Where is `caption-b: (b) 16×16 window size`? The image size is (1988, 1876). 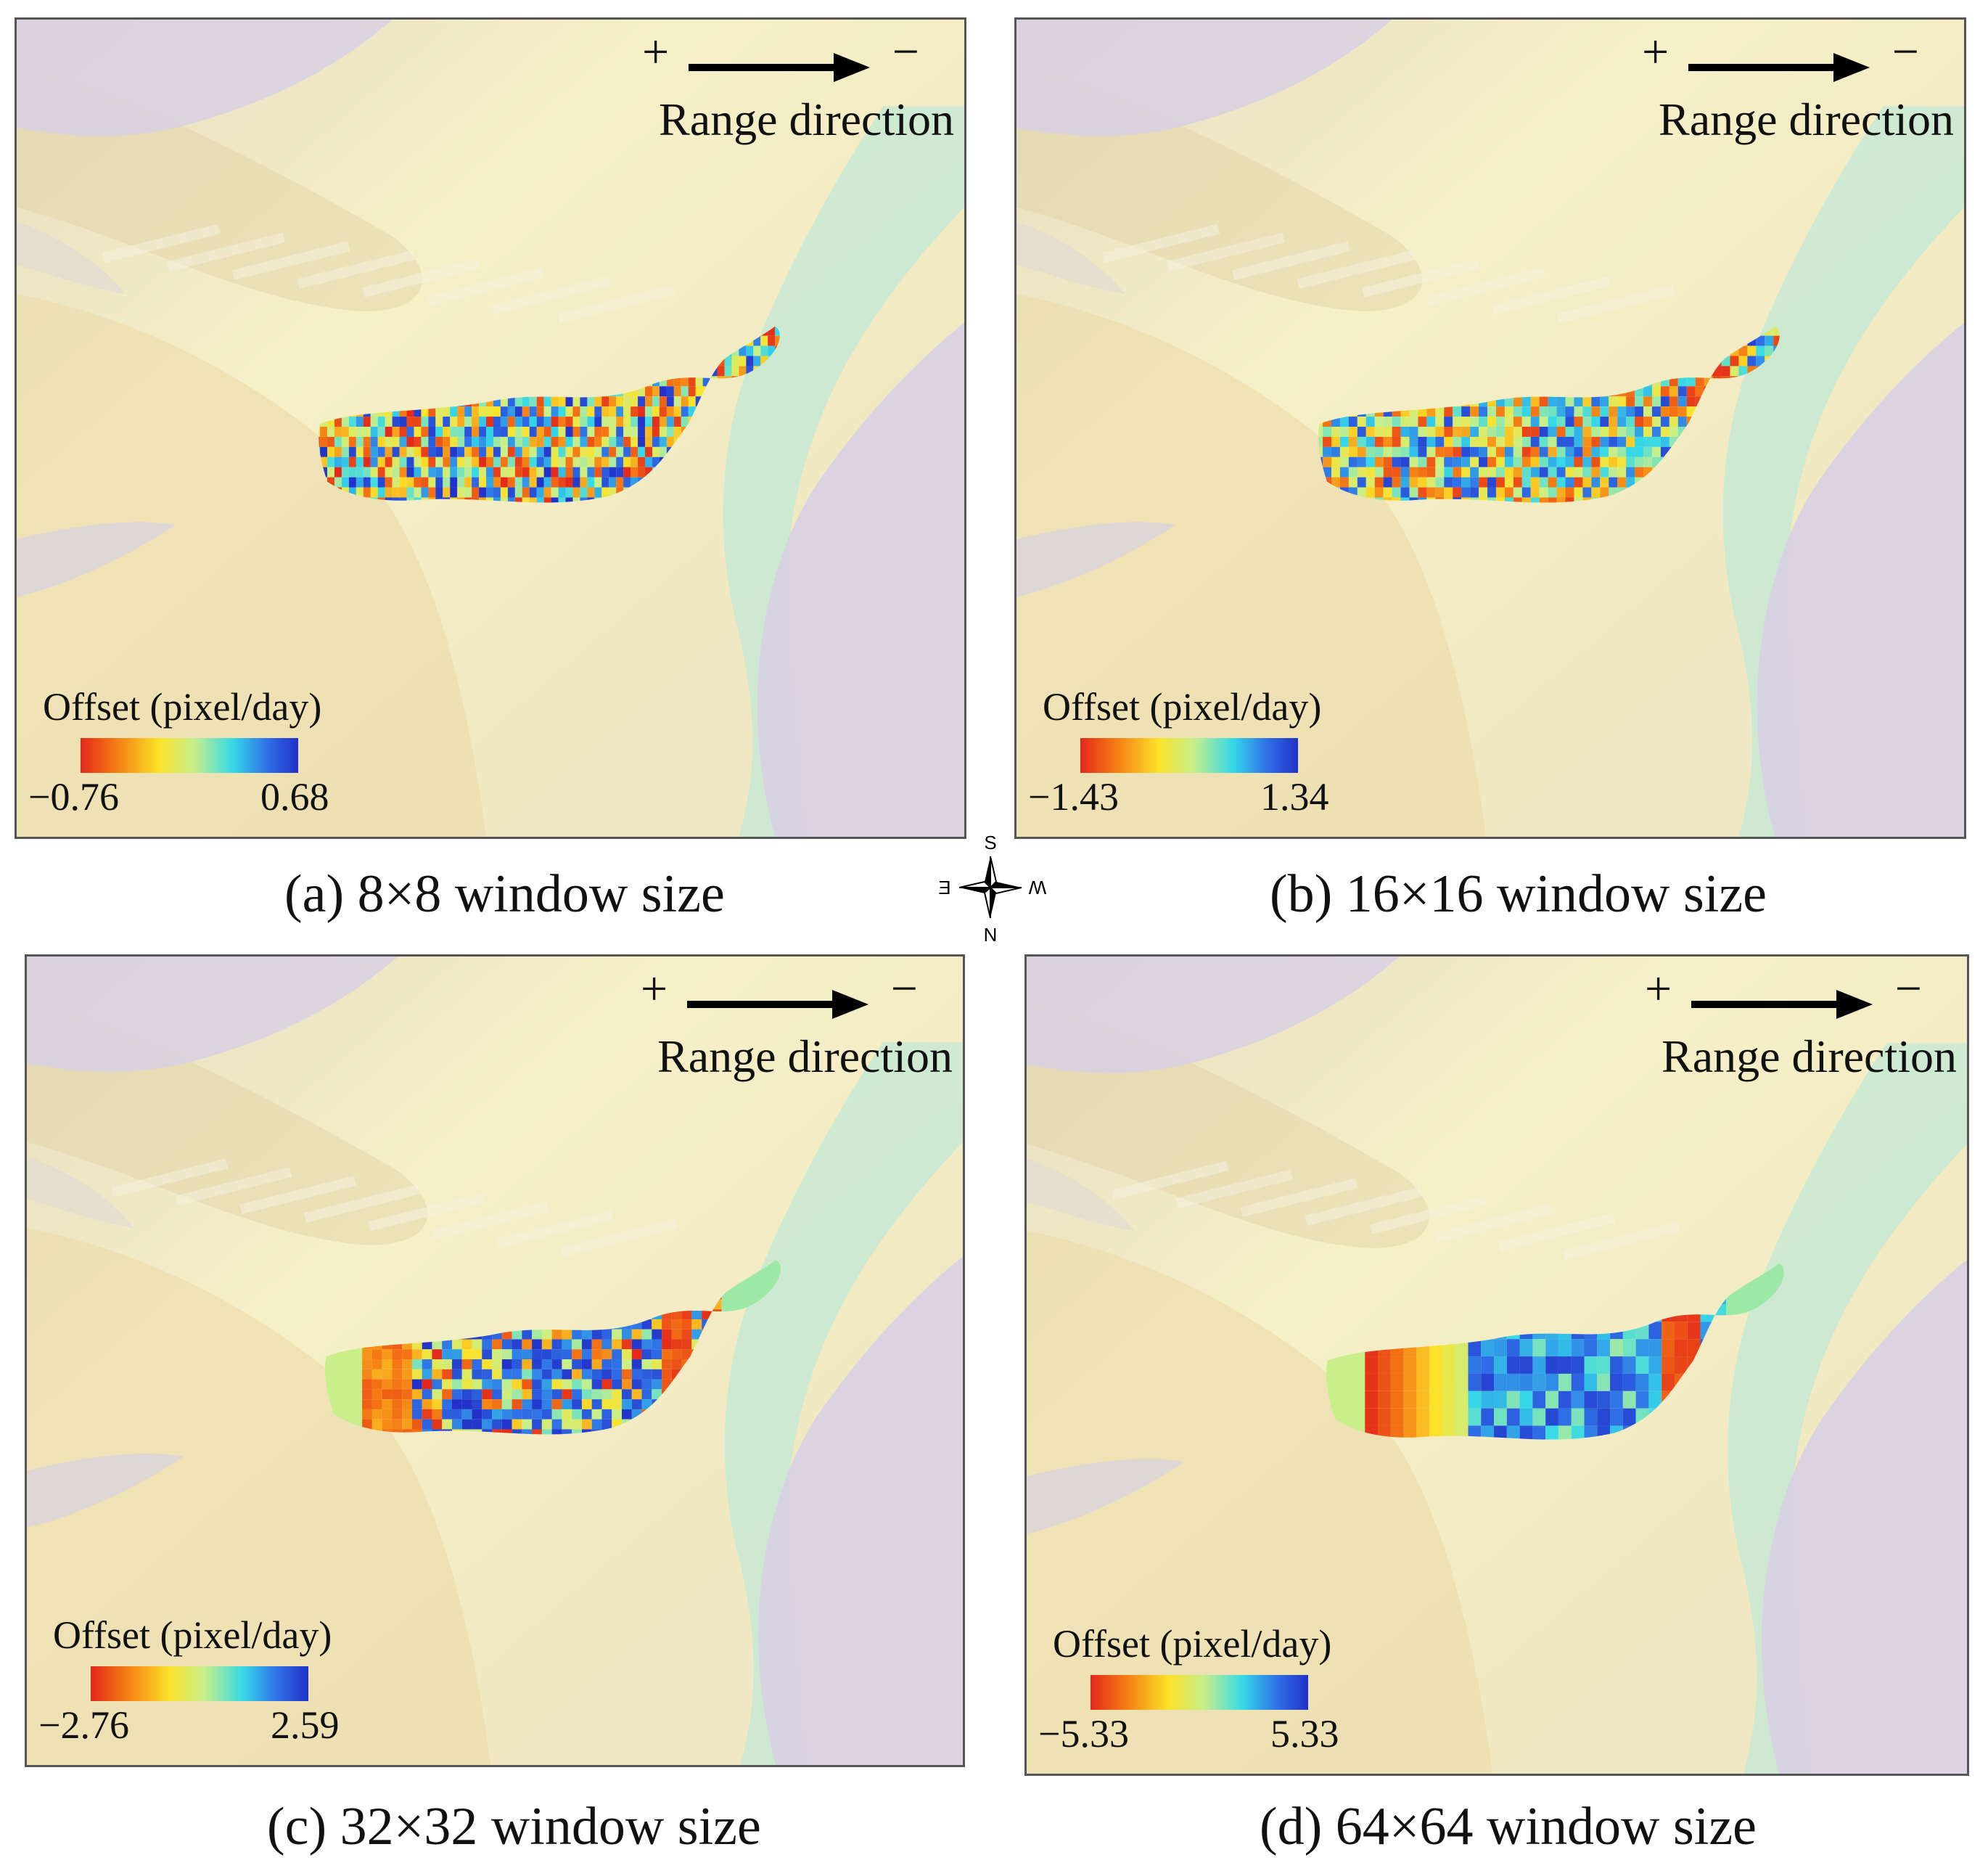 caption-b: (b) 16×16 window size is located at coordinates (1519, 894).